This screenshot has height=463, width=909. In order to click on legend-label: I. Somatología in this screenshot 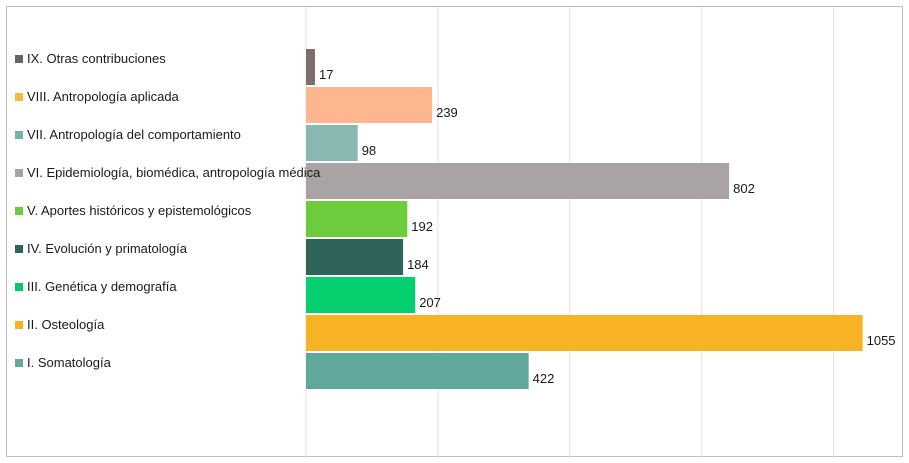, I will do `click(69, 362)`.